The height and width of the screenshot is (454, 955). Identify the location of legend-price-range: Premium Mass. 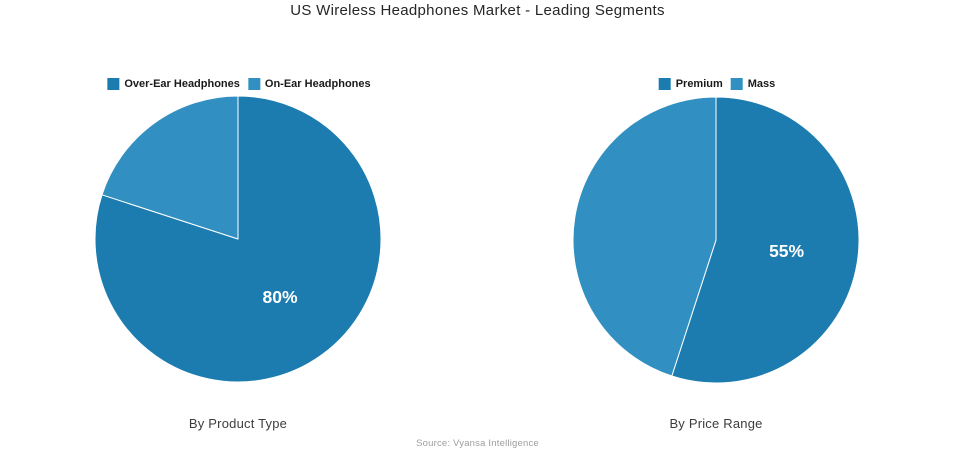
(717, 84).